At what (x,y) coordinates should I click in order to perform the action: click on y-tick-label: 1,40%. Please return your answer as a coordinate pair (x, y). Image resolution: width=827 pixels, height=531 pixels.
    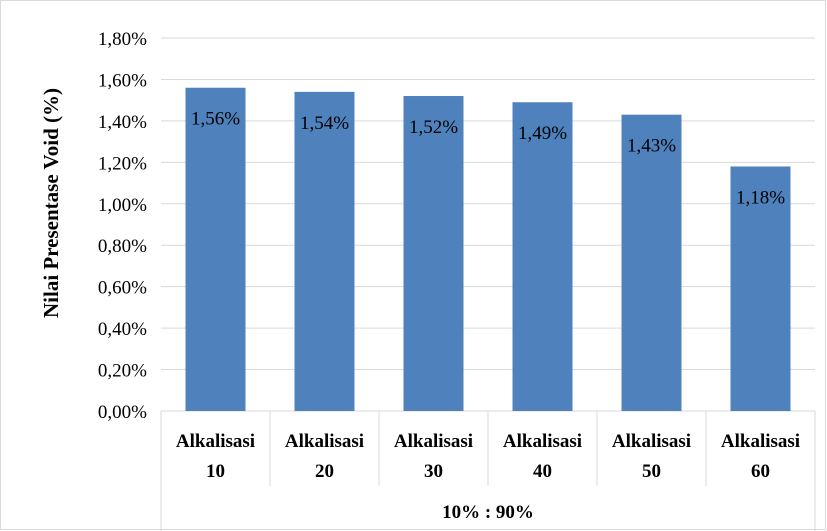
    Looking at the image, I should click on (122, 122).